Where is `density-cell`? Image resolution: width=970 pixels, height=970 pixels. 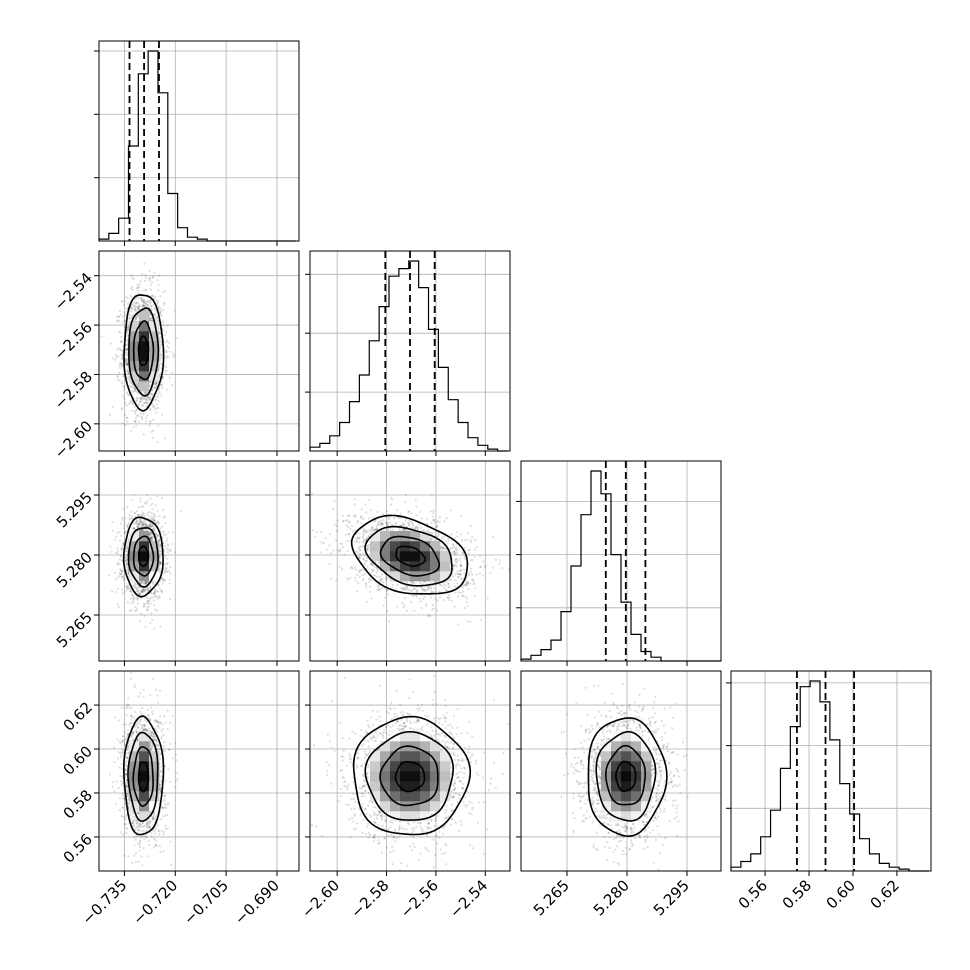
density-cell is located at coordinates (144, 556).